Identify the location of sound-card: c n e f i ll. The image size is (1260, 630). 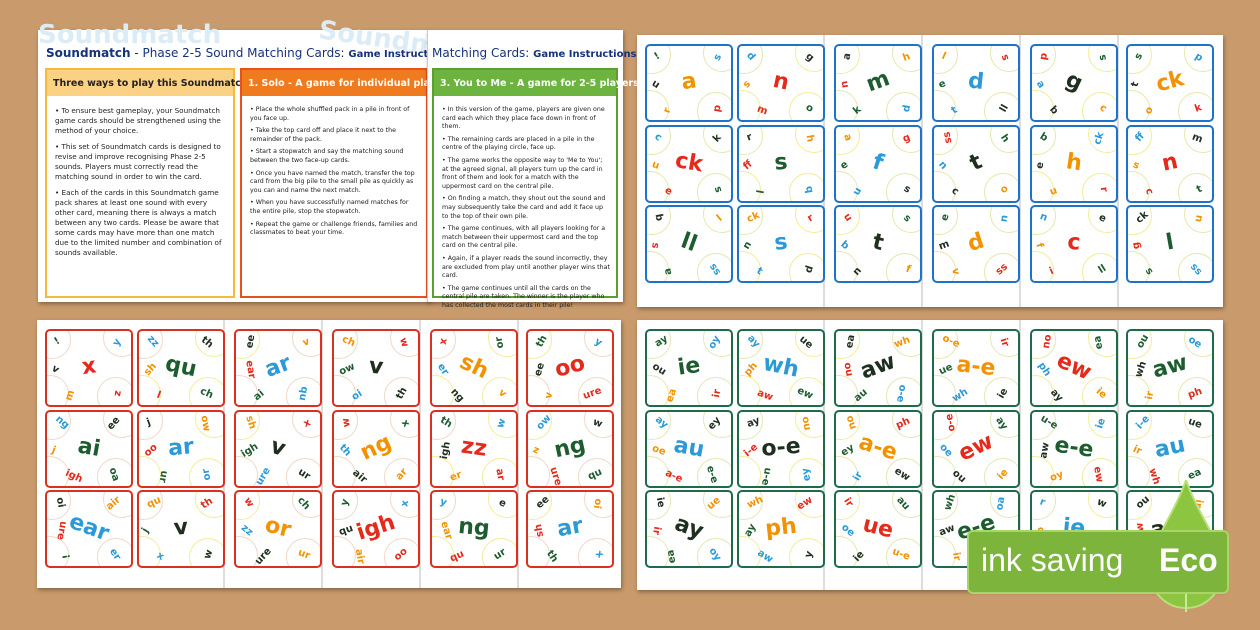
(1074, 244).